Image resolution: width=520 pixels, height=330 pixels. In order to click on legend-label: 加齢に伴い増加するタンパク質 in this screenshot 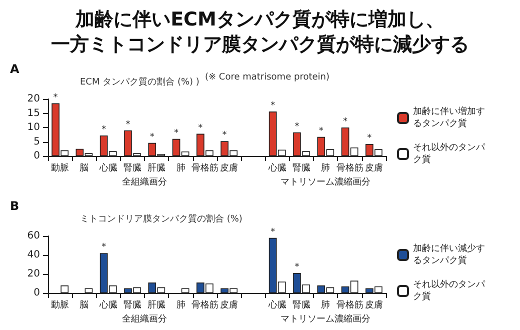, I will do `click(449, 117)`.